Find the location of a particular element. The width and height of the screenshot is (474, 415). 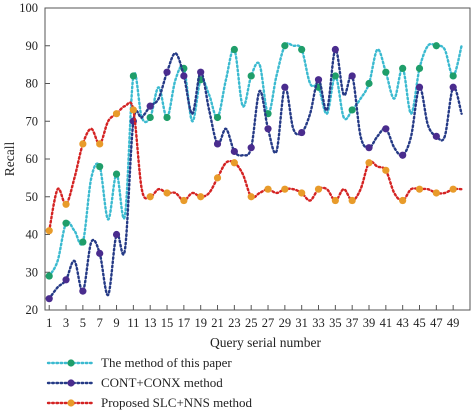

x-tick-label: 49 is located at coordinates (453, 323).